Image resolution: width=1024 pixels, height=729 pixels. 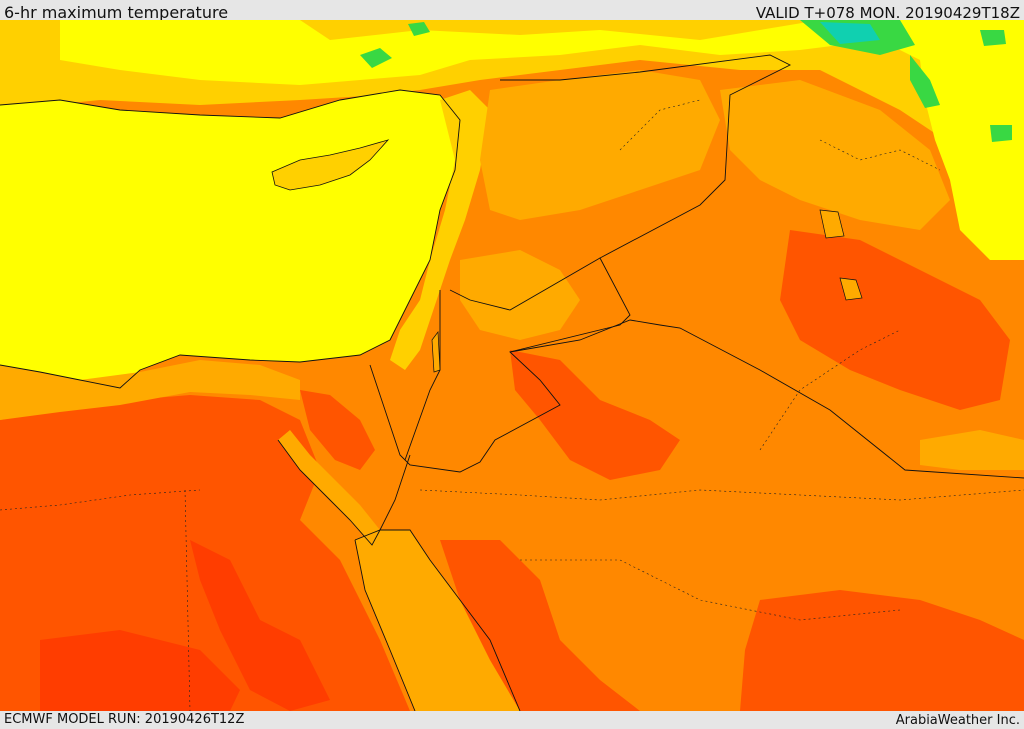 What do you see at coordinates (512, 720) in the screenshot?
I see `footer-bar` at bounding box center [512, 720].